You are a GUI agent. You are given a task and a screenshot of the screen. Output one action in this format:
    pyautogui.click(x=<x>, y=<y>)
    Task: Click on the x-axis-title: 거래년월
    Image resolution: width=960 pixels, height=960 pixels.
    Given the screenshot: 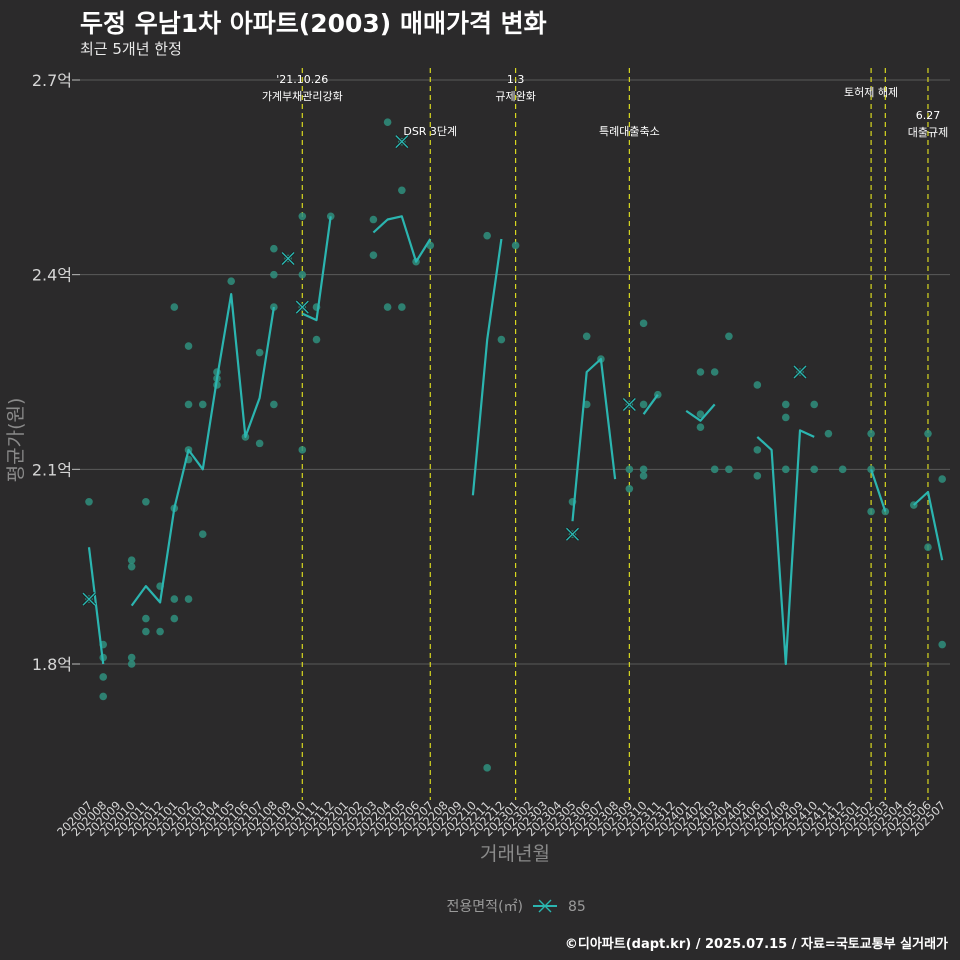 What is the action you would take?
    pyautogui.click(x=515, y=854)
    